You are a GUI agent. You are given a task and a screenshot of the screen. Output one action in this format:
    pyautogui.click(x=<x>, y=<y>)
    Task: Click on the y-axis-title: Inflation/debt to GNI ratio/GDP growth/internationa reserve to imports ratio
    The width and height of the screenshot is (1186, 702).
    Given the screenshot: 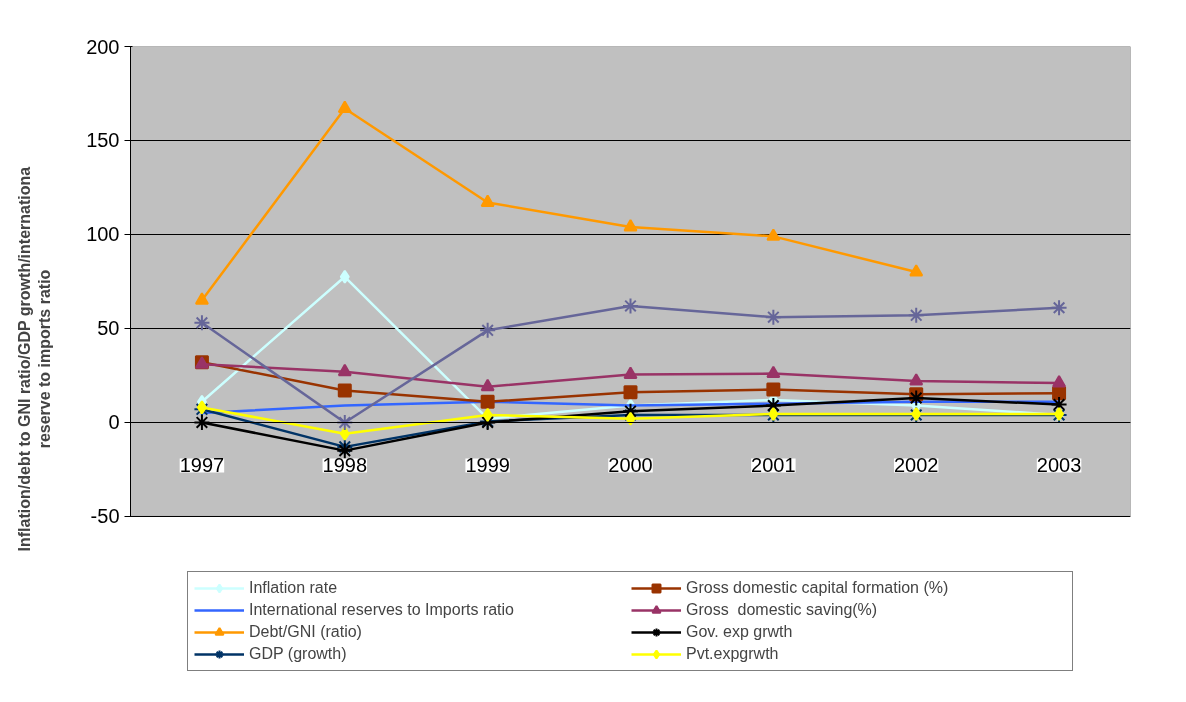 What is the action you would take?
    pyautogui.click(x=34, y=359)
    